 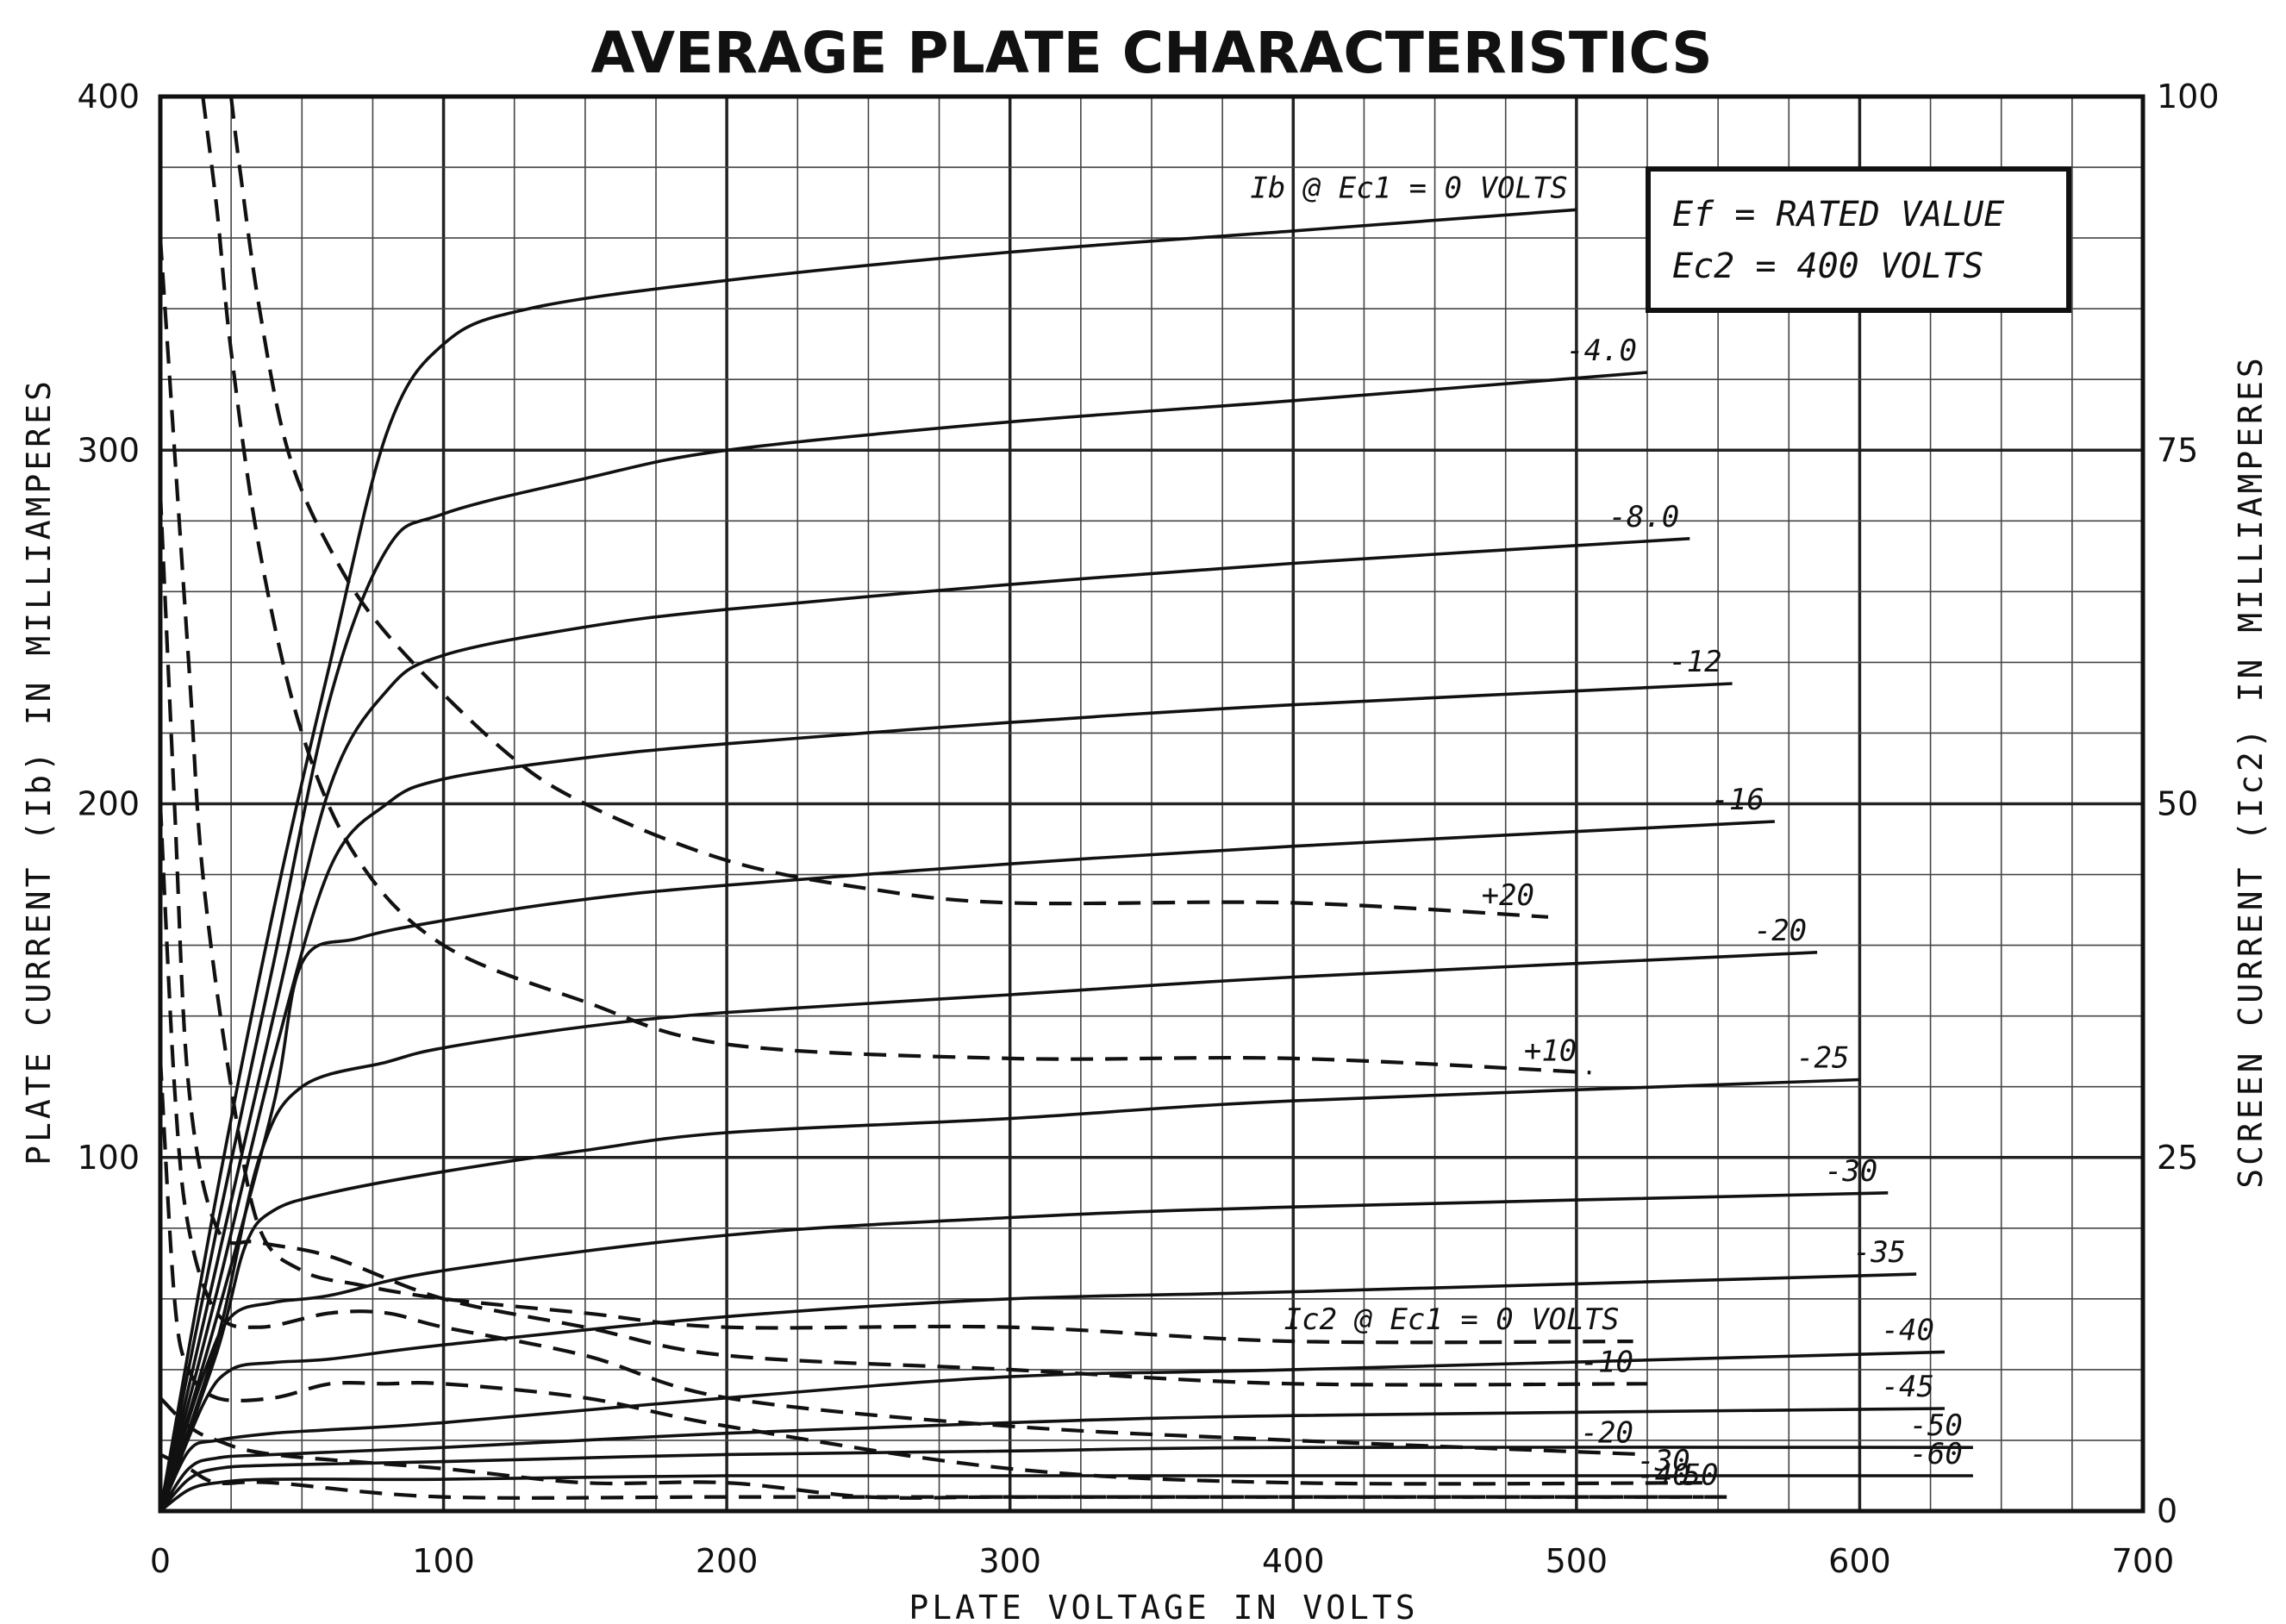 I want to click on y-right-tick-label: 0, so click(x=2167, y=1511).